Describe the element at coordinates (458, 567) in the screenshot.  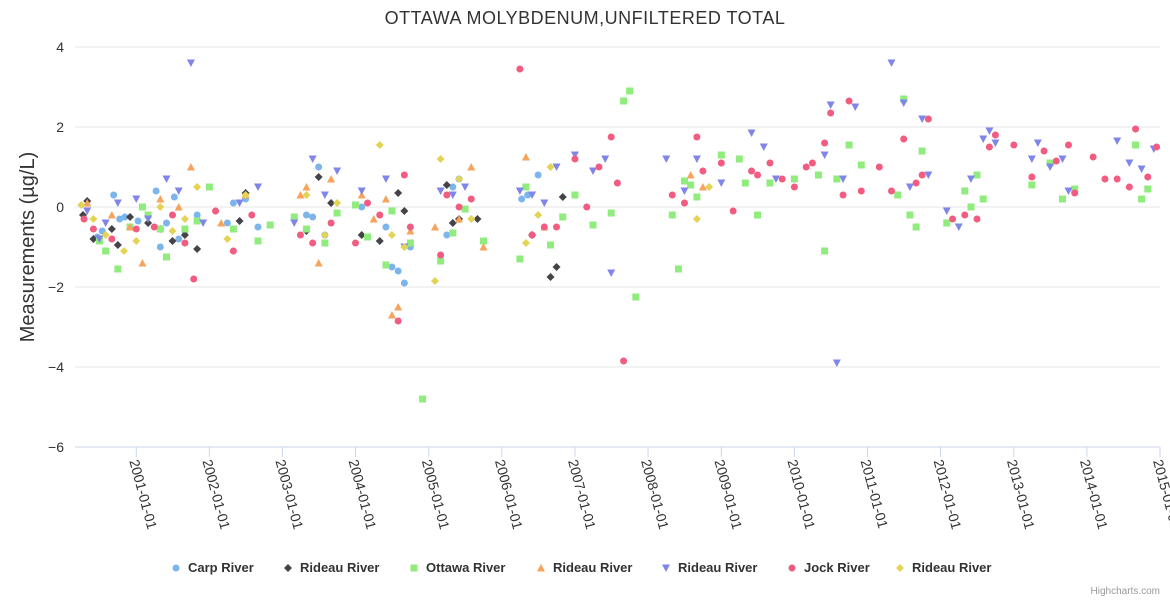
I see `legend-item: Ottawa River` at that location.